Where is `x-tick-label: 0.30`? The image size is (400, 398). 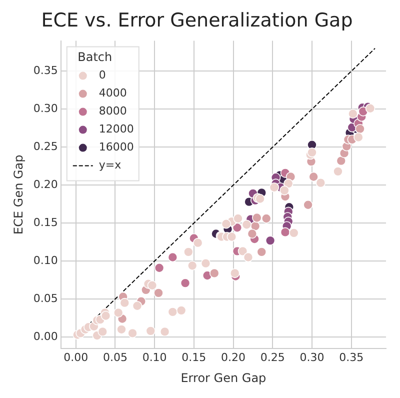 x-tick-label: 0.30 is located at coordinates (312, 357).